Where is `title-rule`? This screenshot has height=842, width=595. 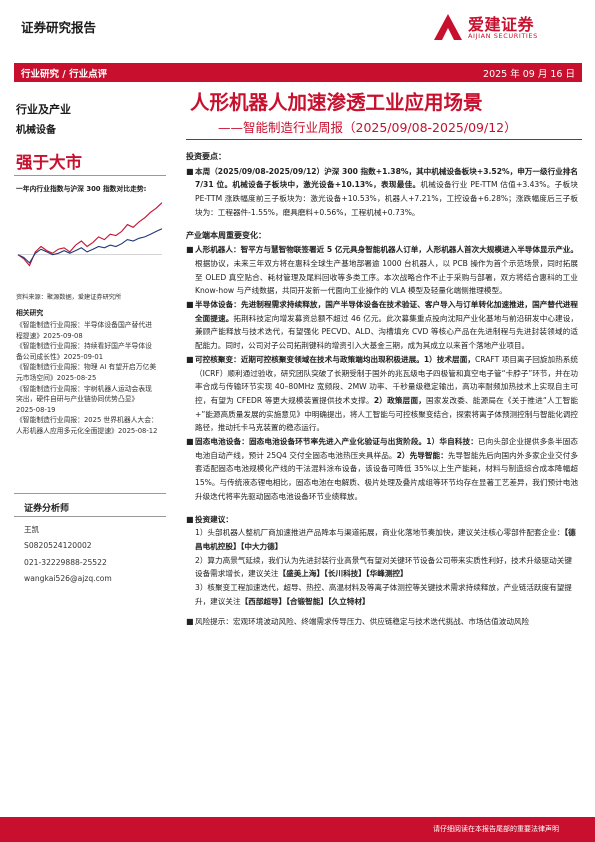
title-rule is located at coordinates (384, 139).